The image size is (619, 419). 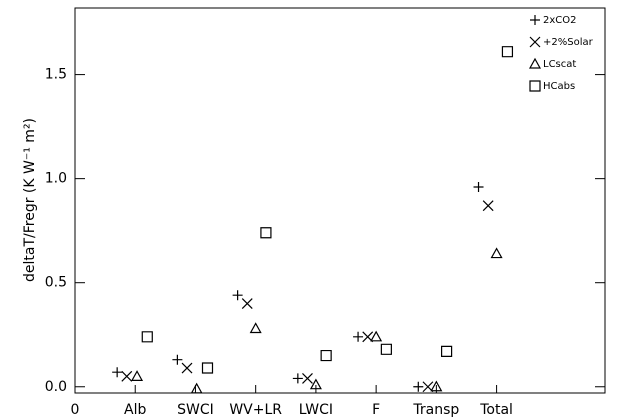 What do you see at coordinates (568, 42) in the screenshot?
I see `legend-label: +2%Solar` at bounding box center [568, 42].